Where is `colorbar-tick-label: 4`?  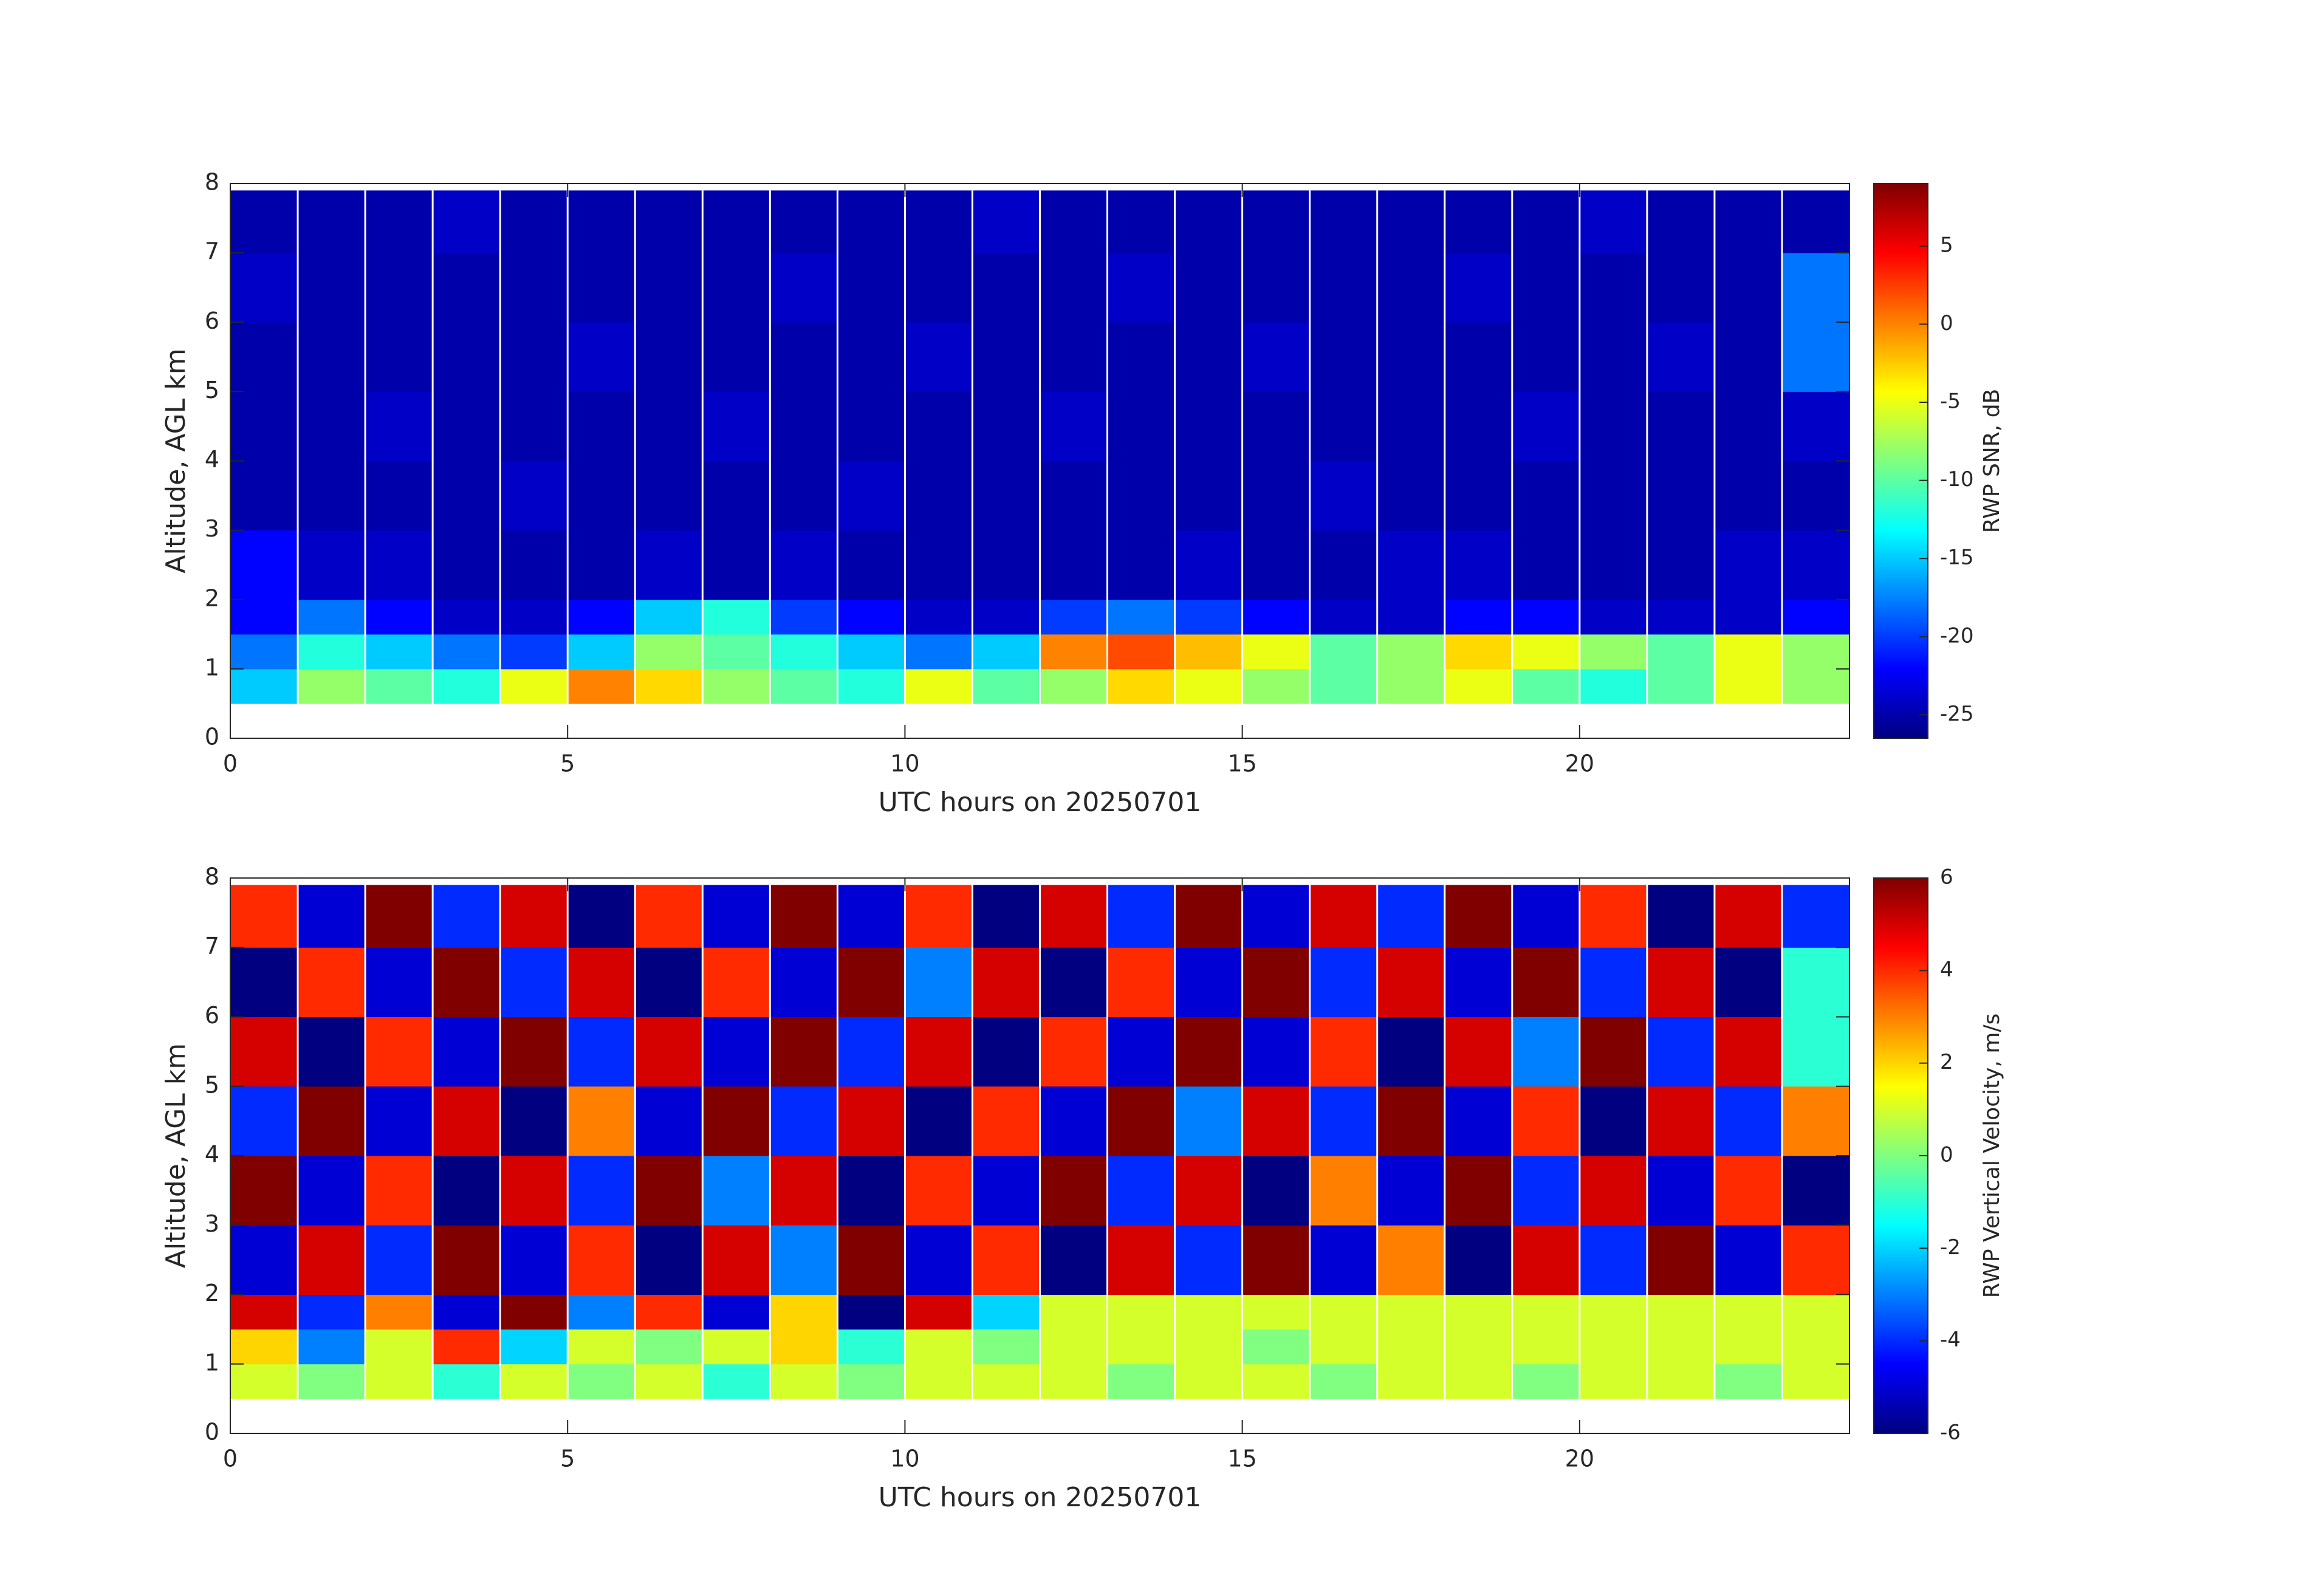 colorbar-tick-label: 4 is located at coordinates (1946, 970).